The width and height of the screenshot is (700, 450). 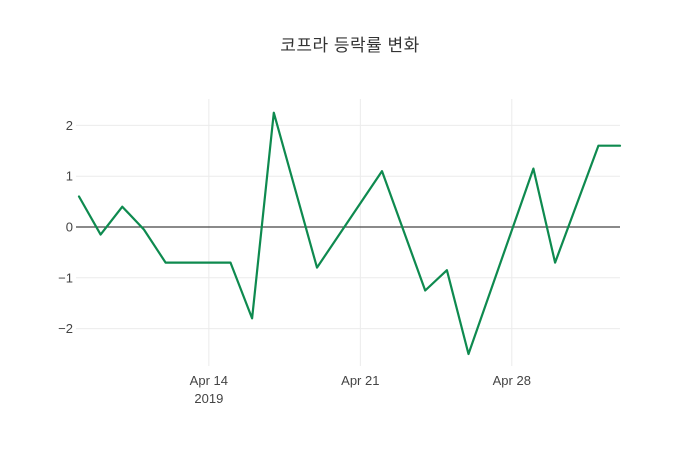 What do you see at coordinates (360, 380) in the screenshot?
I see `x-axis-tick-label: Apr 21` at bounding box center [360, 380].